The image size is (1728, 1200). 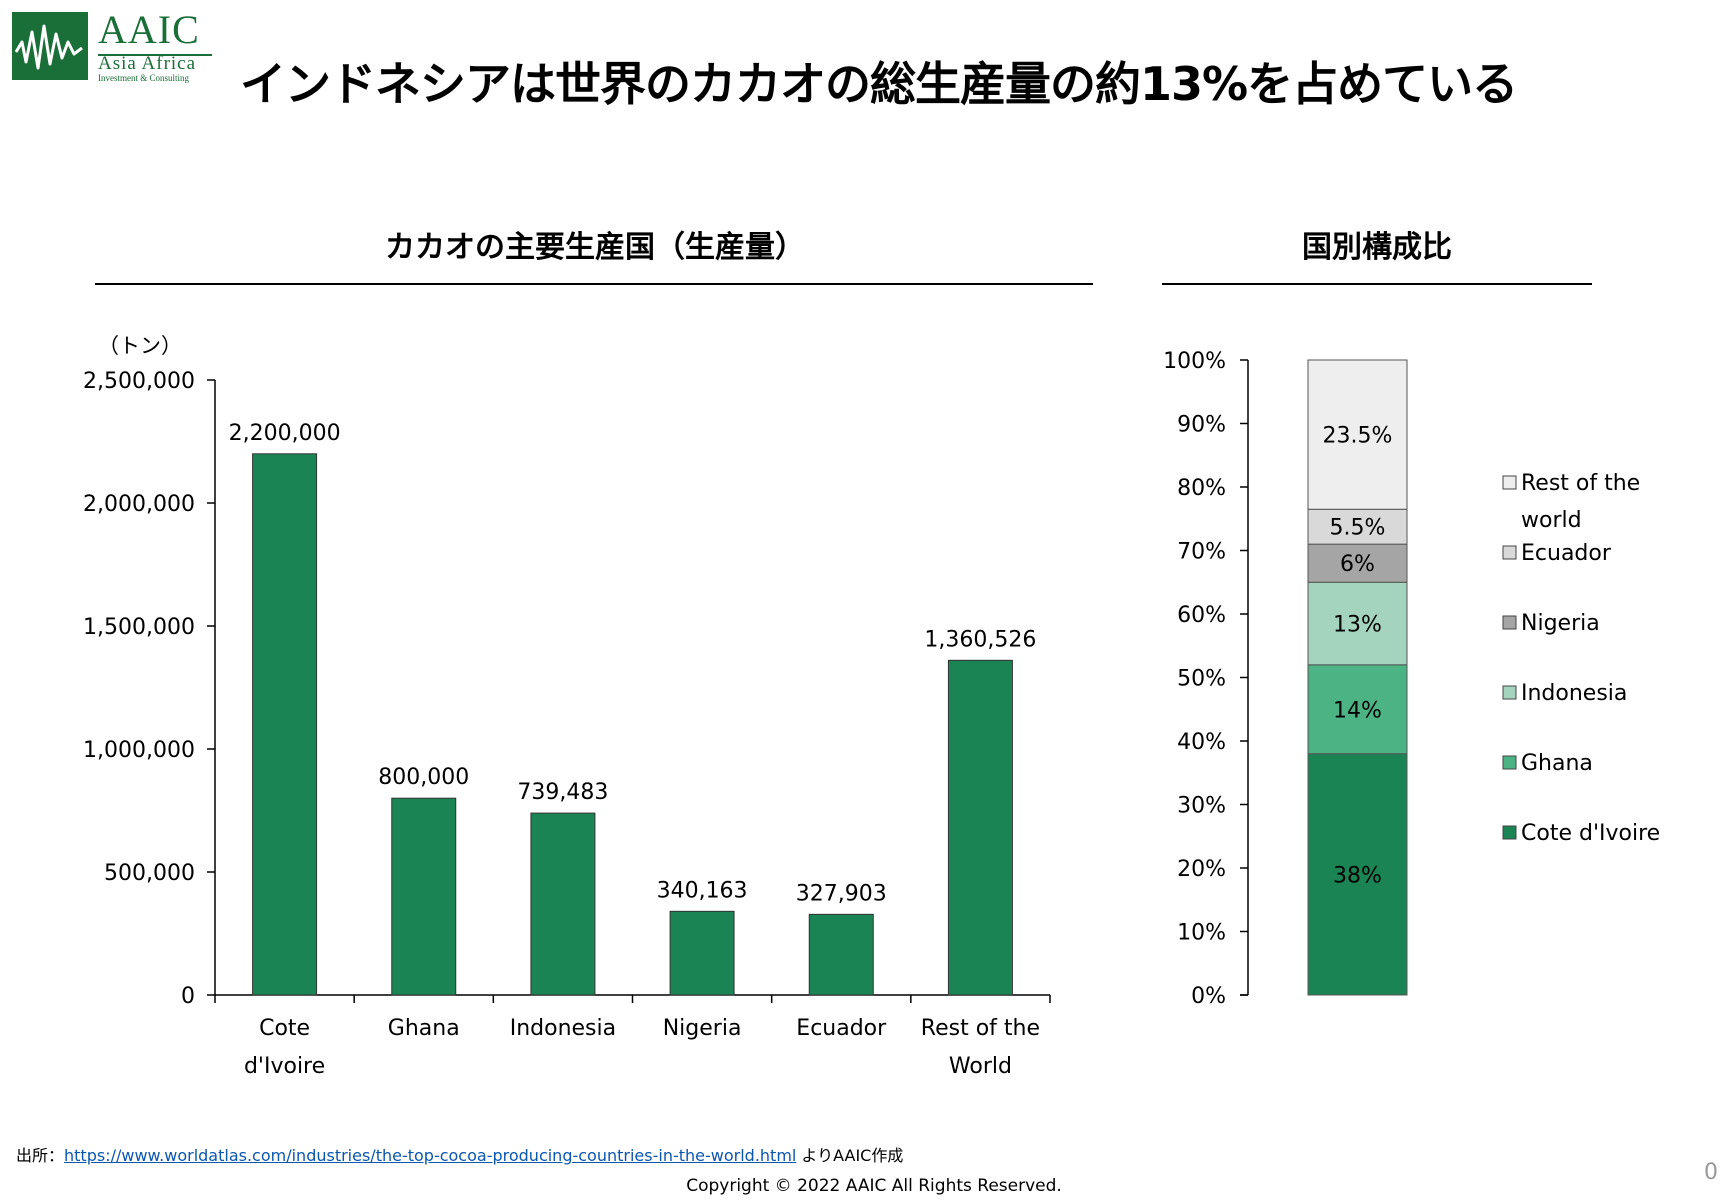 I want to click on share-y-tick-label: 70%, so click(x=1201, y=552).